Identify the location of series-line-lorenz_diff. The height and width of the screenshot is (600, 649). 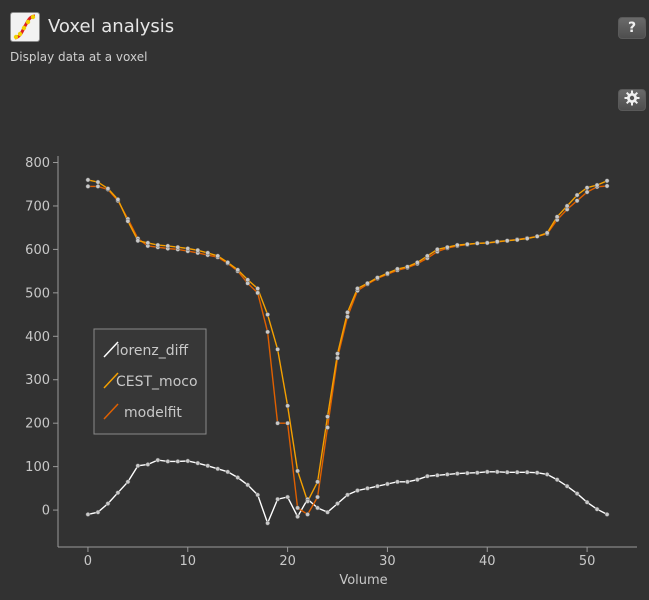
(347, 492).